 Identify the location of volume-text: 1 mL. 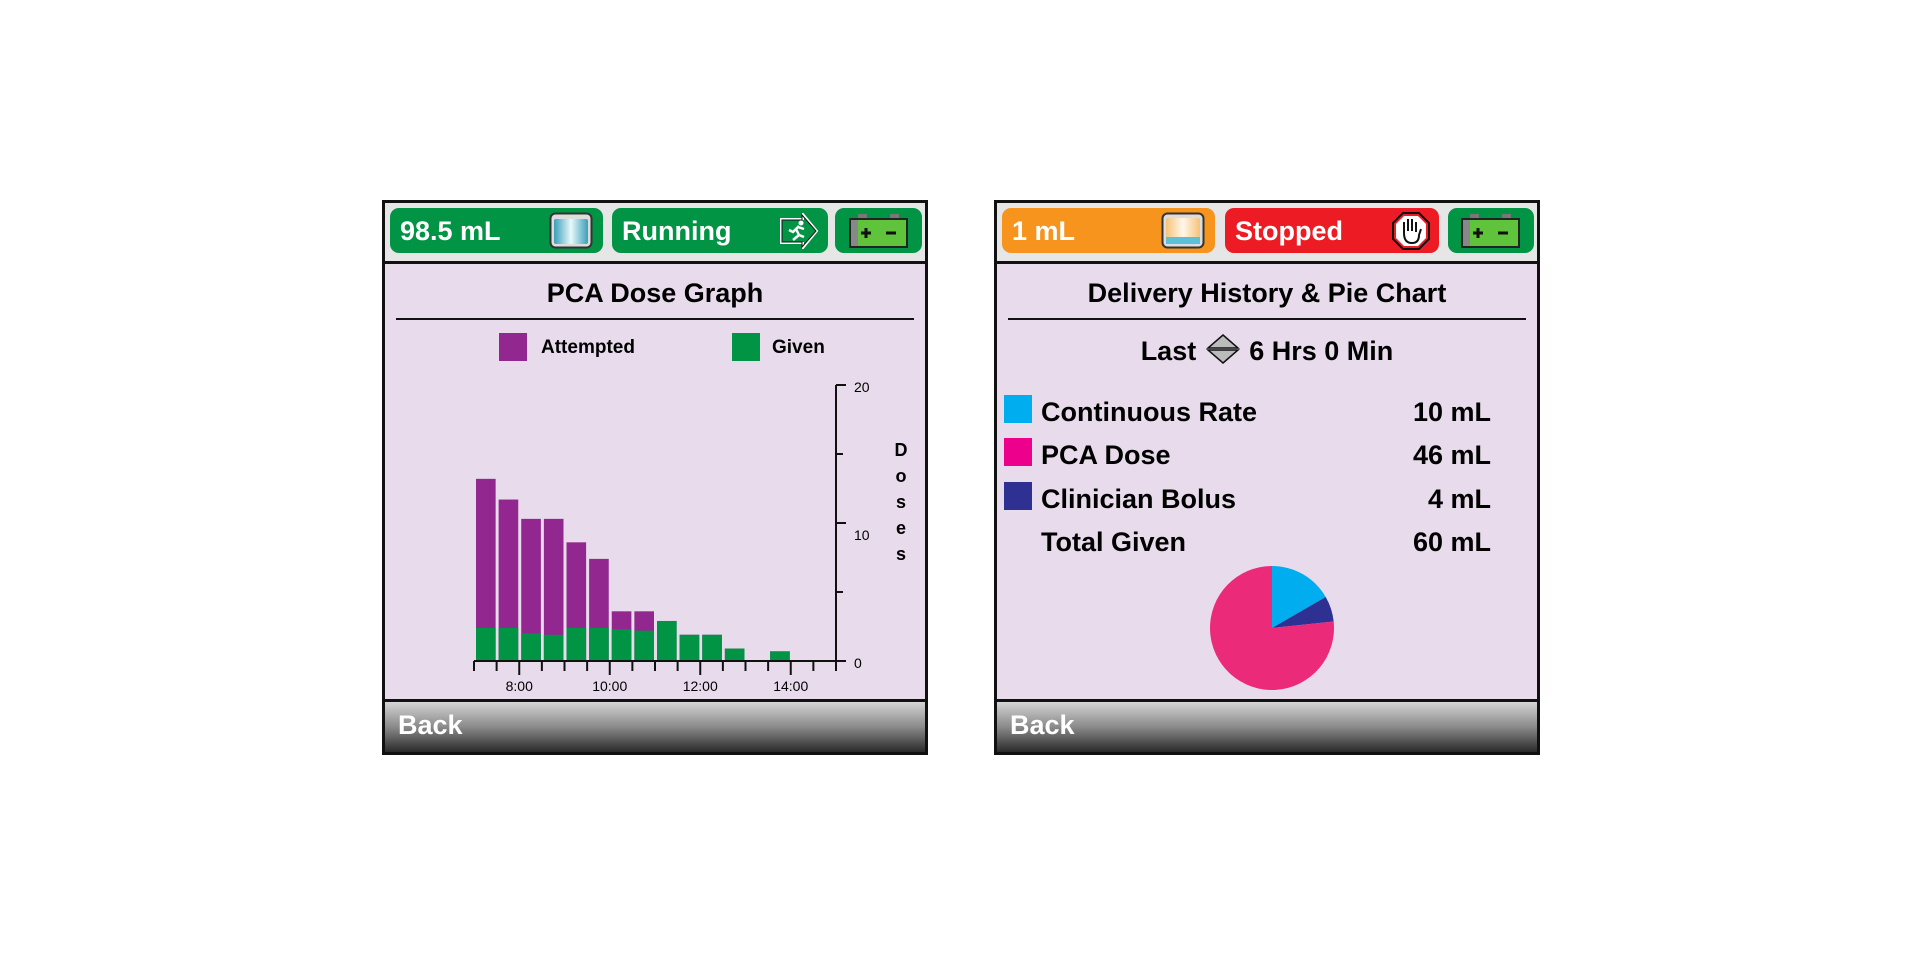
(1044, 231).